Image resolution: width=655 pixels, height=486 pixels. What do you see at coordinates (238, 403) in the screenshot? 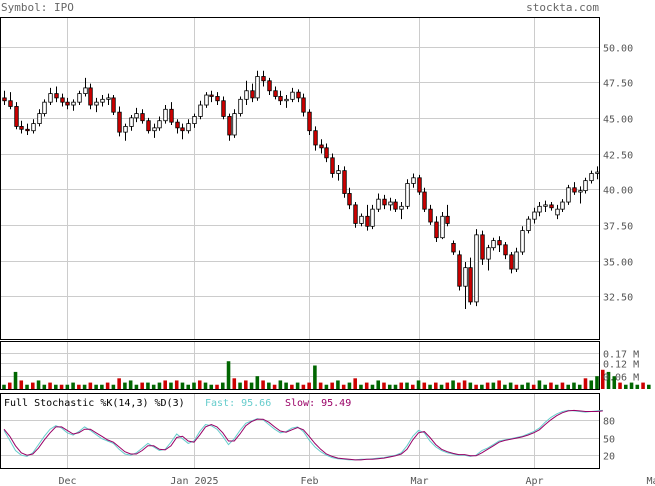
I see `stoch-fast-label: Fast: 95.66` at bounding box center [238, 403].